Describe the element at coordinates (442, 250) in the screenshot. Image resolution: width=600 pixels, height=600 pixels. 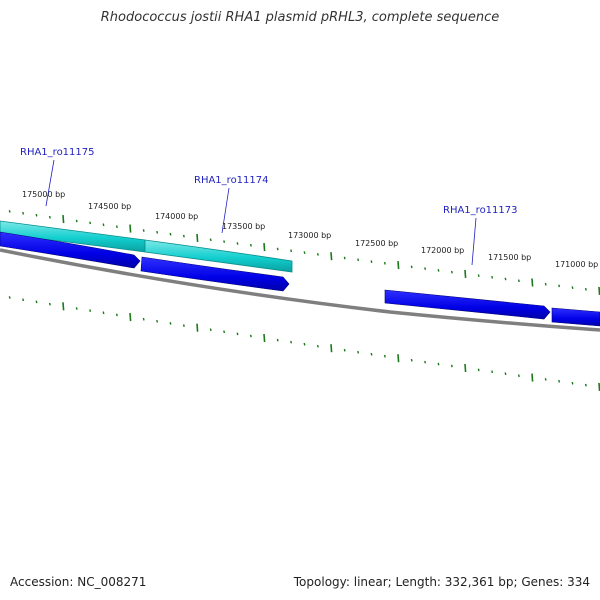
I see `tick-label: 172000 bp` at that location.